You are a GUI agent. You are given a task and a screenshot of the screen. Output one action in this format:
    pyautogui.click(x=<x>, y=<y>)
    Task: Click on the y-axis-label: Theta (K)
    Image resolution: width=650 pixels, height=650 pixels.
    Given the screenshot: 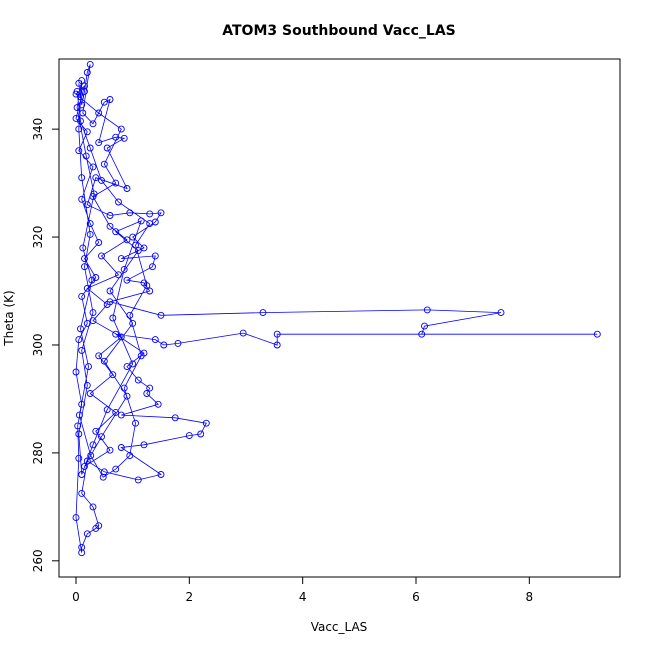 What is the action you would take?
    pyautogui.click(x=9, y=318)
    